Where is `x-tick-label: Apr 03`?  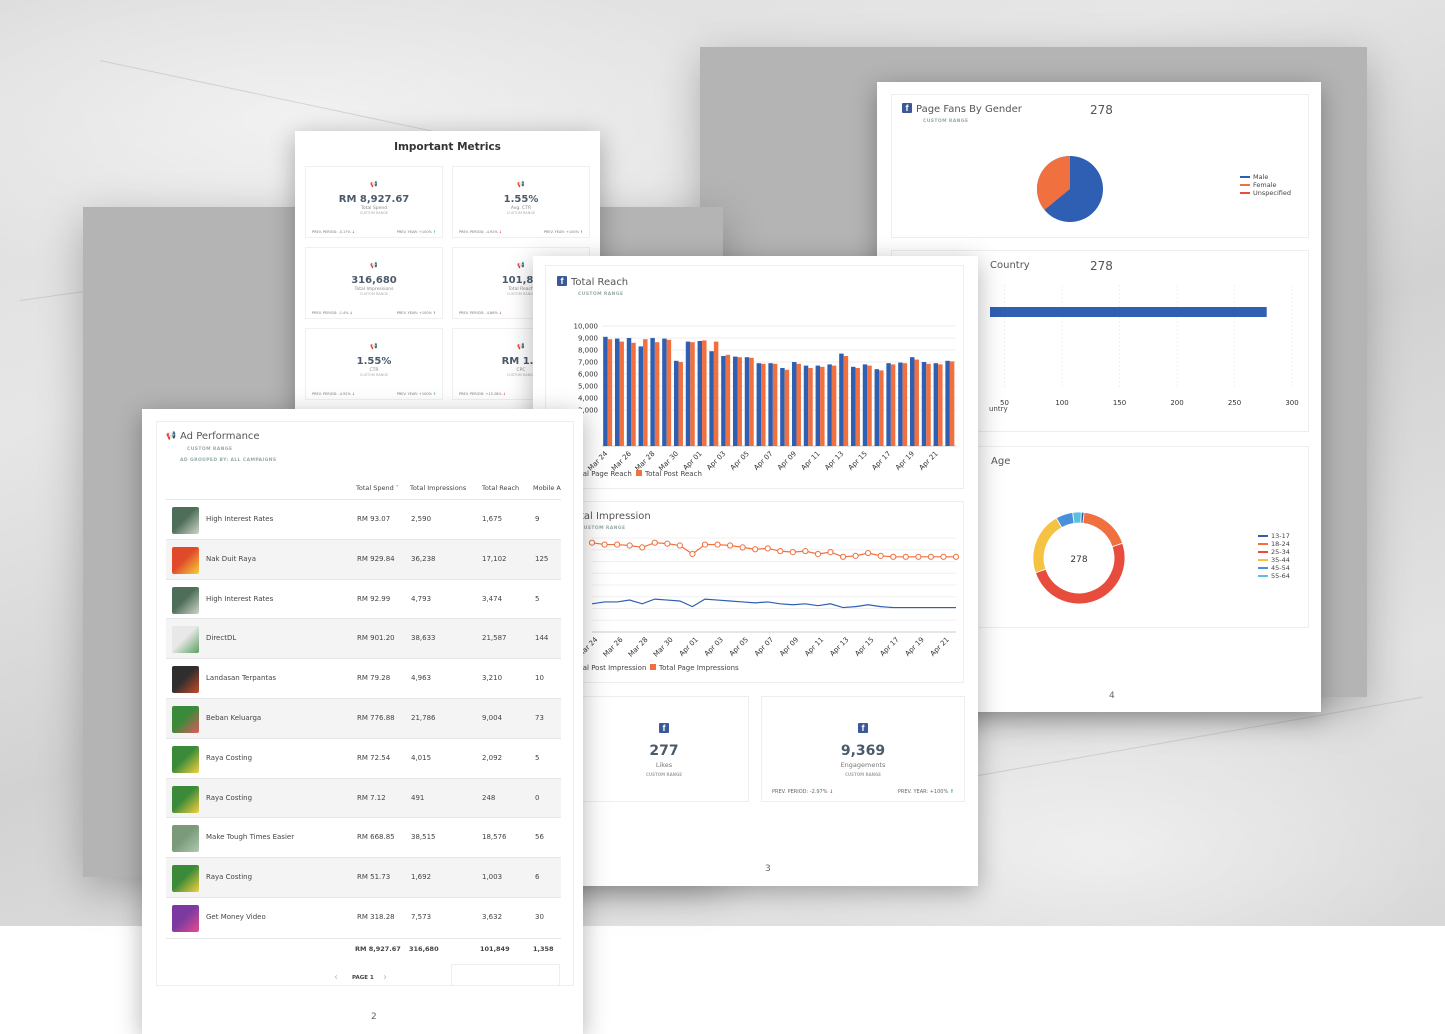
x-tick-label: Apr 03 is located at coordinates (714, 647).